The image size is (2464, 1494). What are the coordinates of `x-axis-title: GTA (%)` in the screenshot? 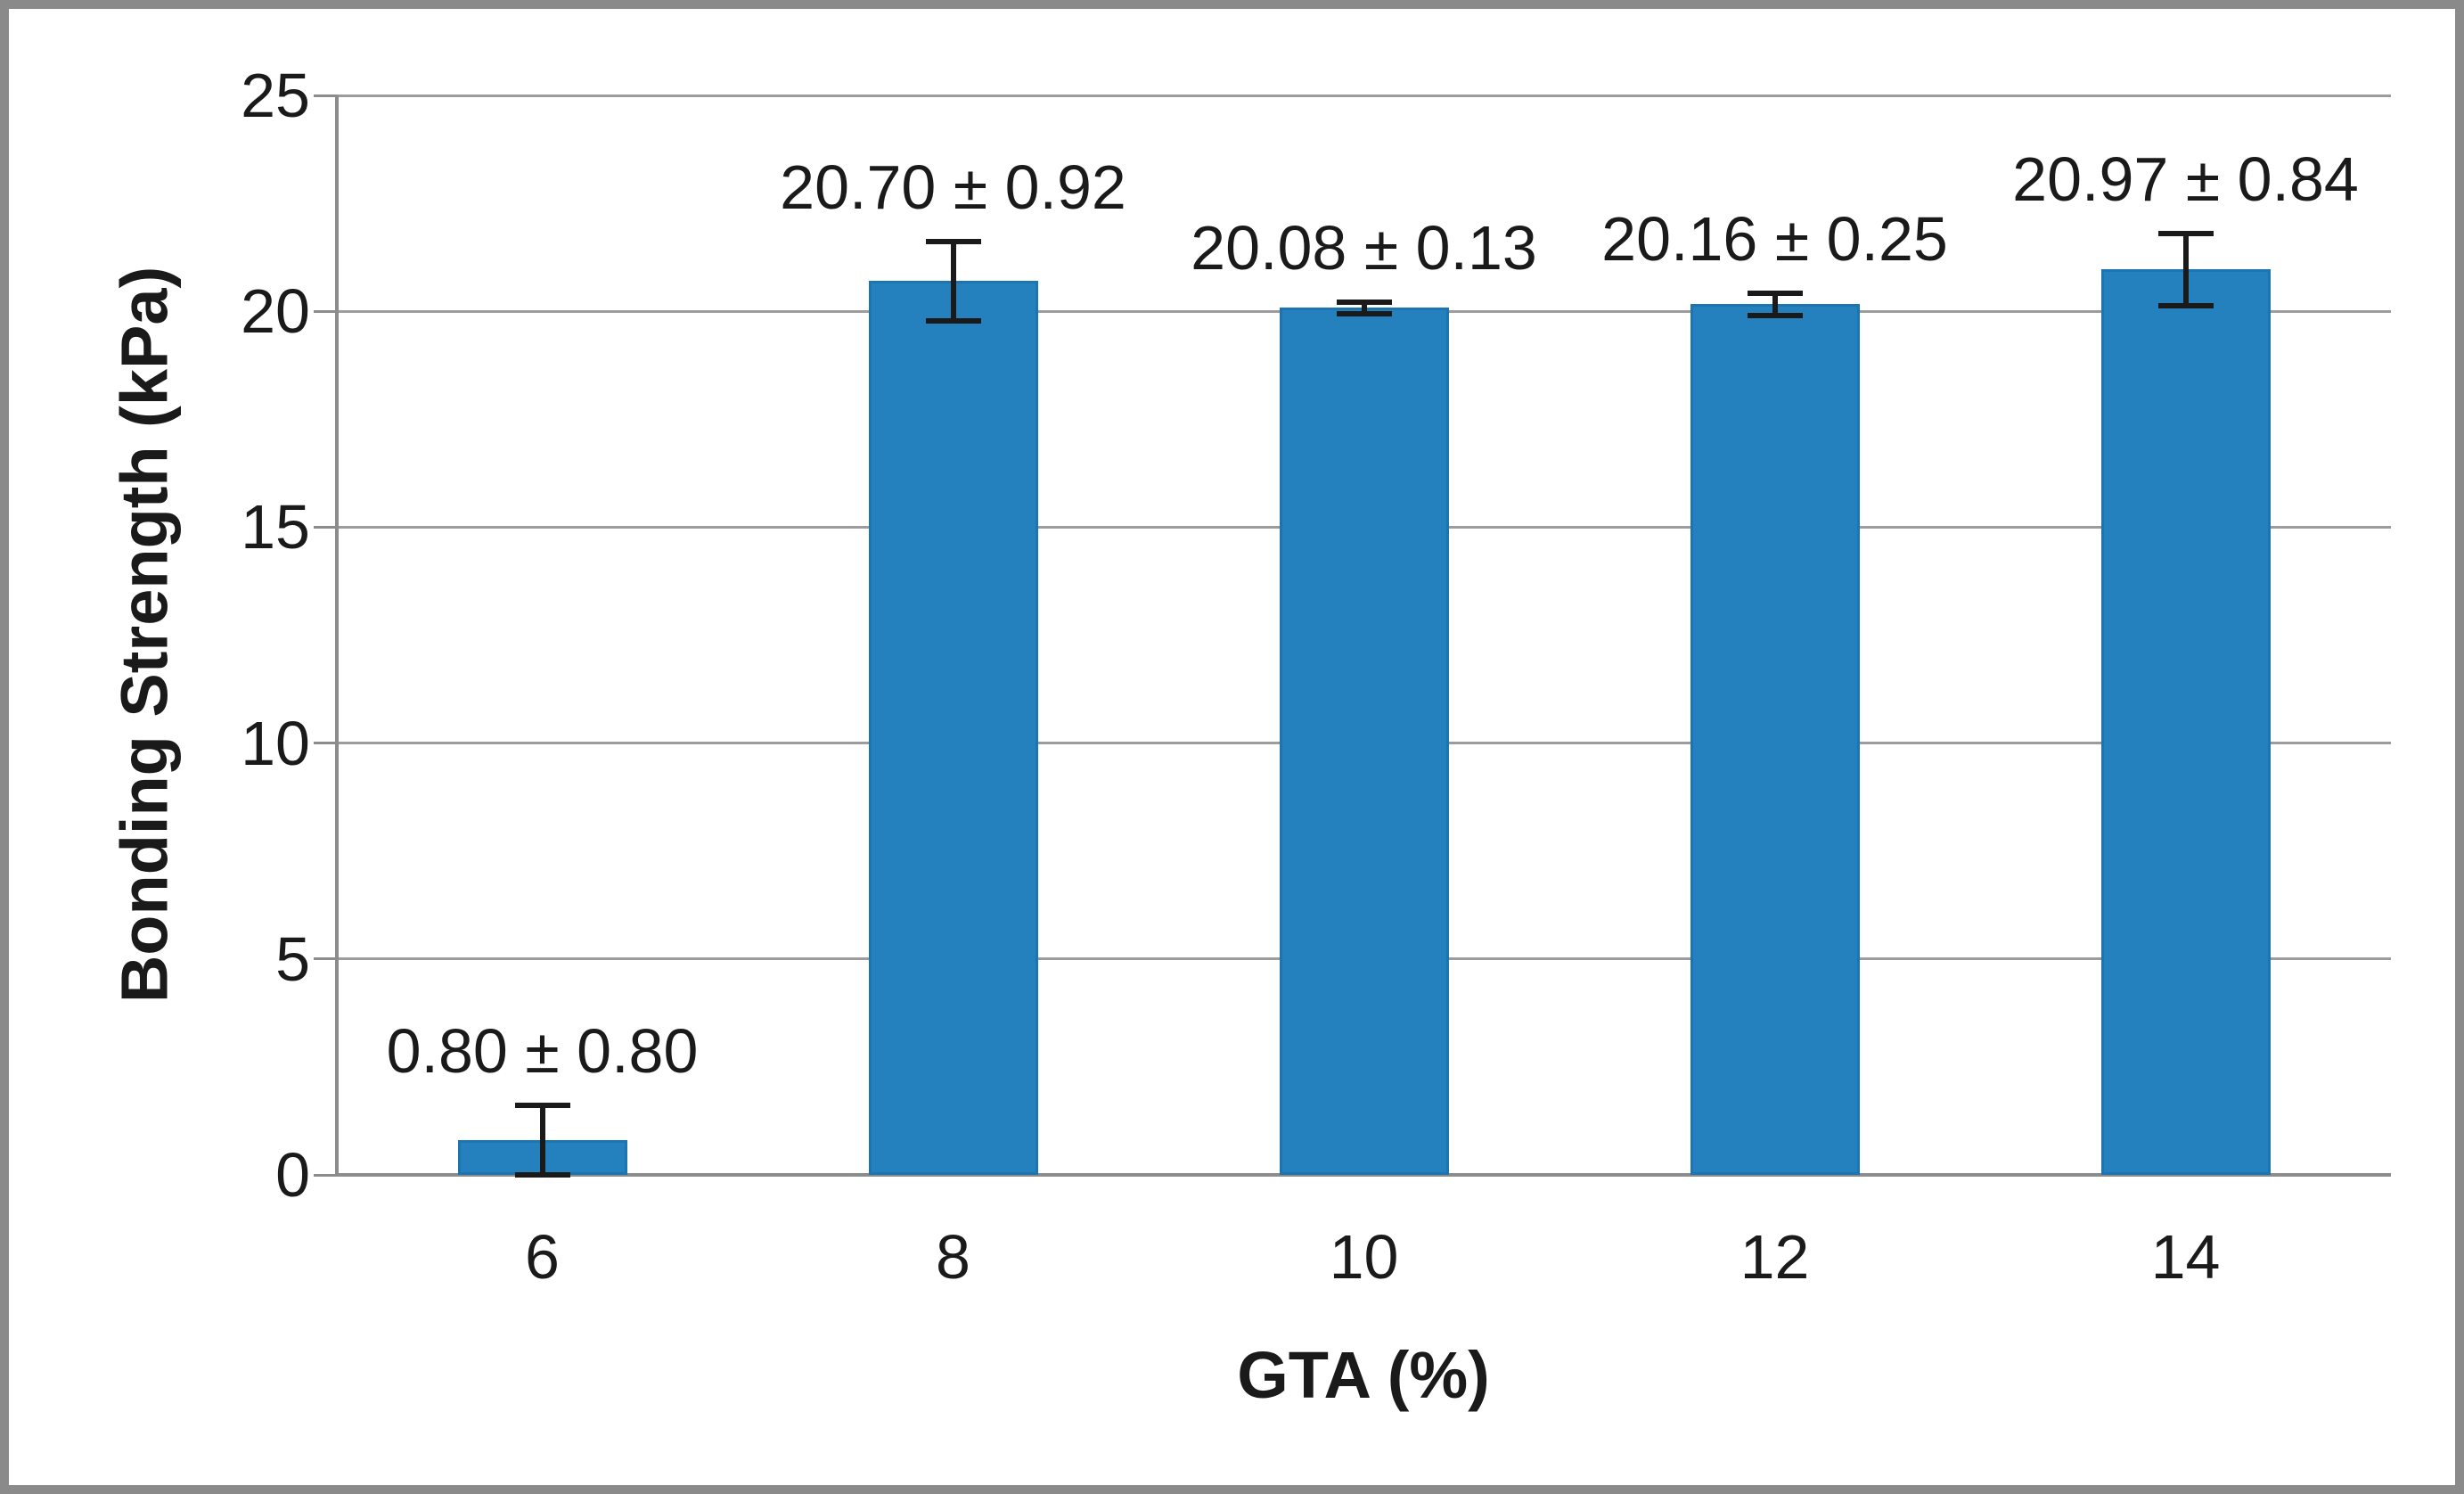 It's located at (1363, 1375).